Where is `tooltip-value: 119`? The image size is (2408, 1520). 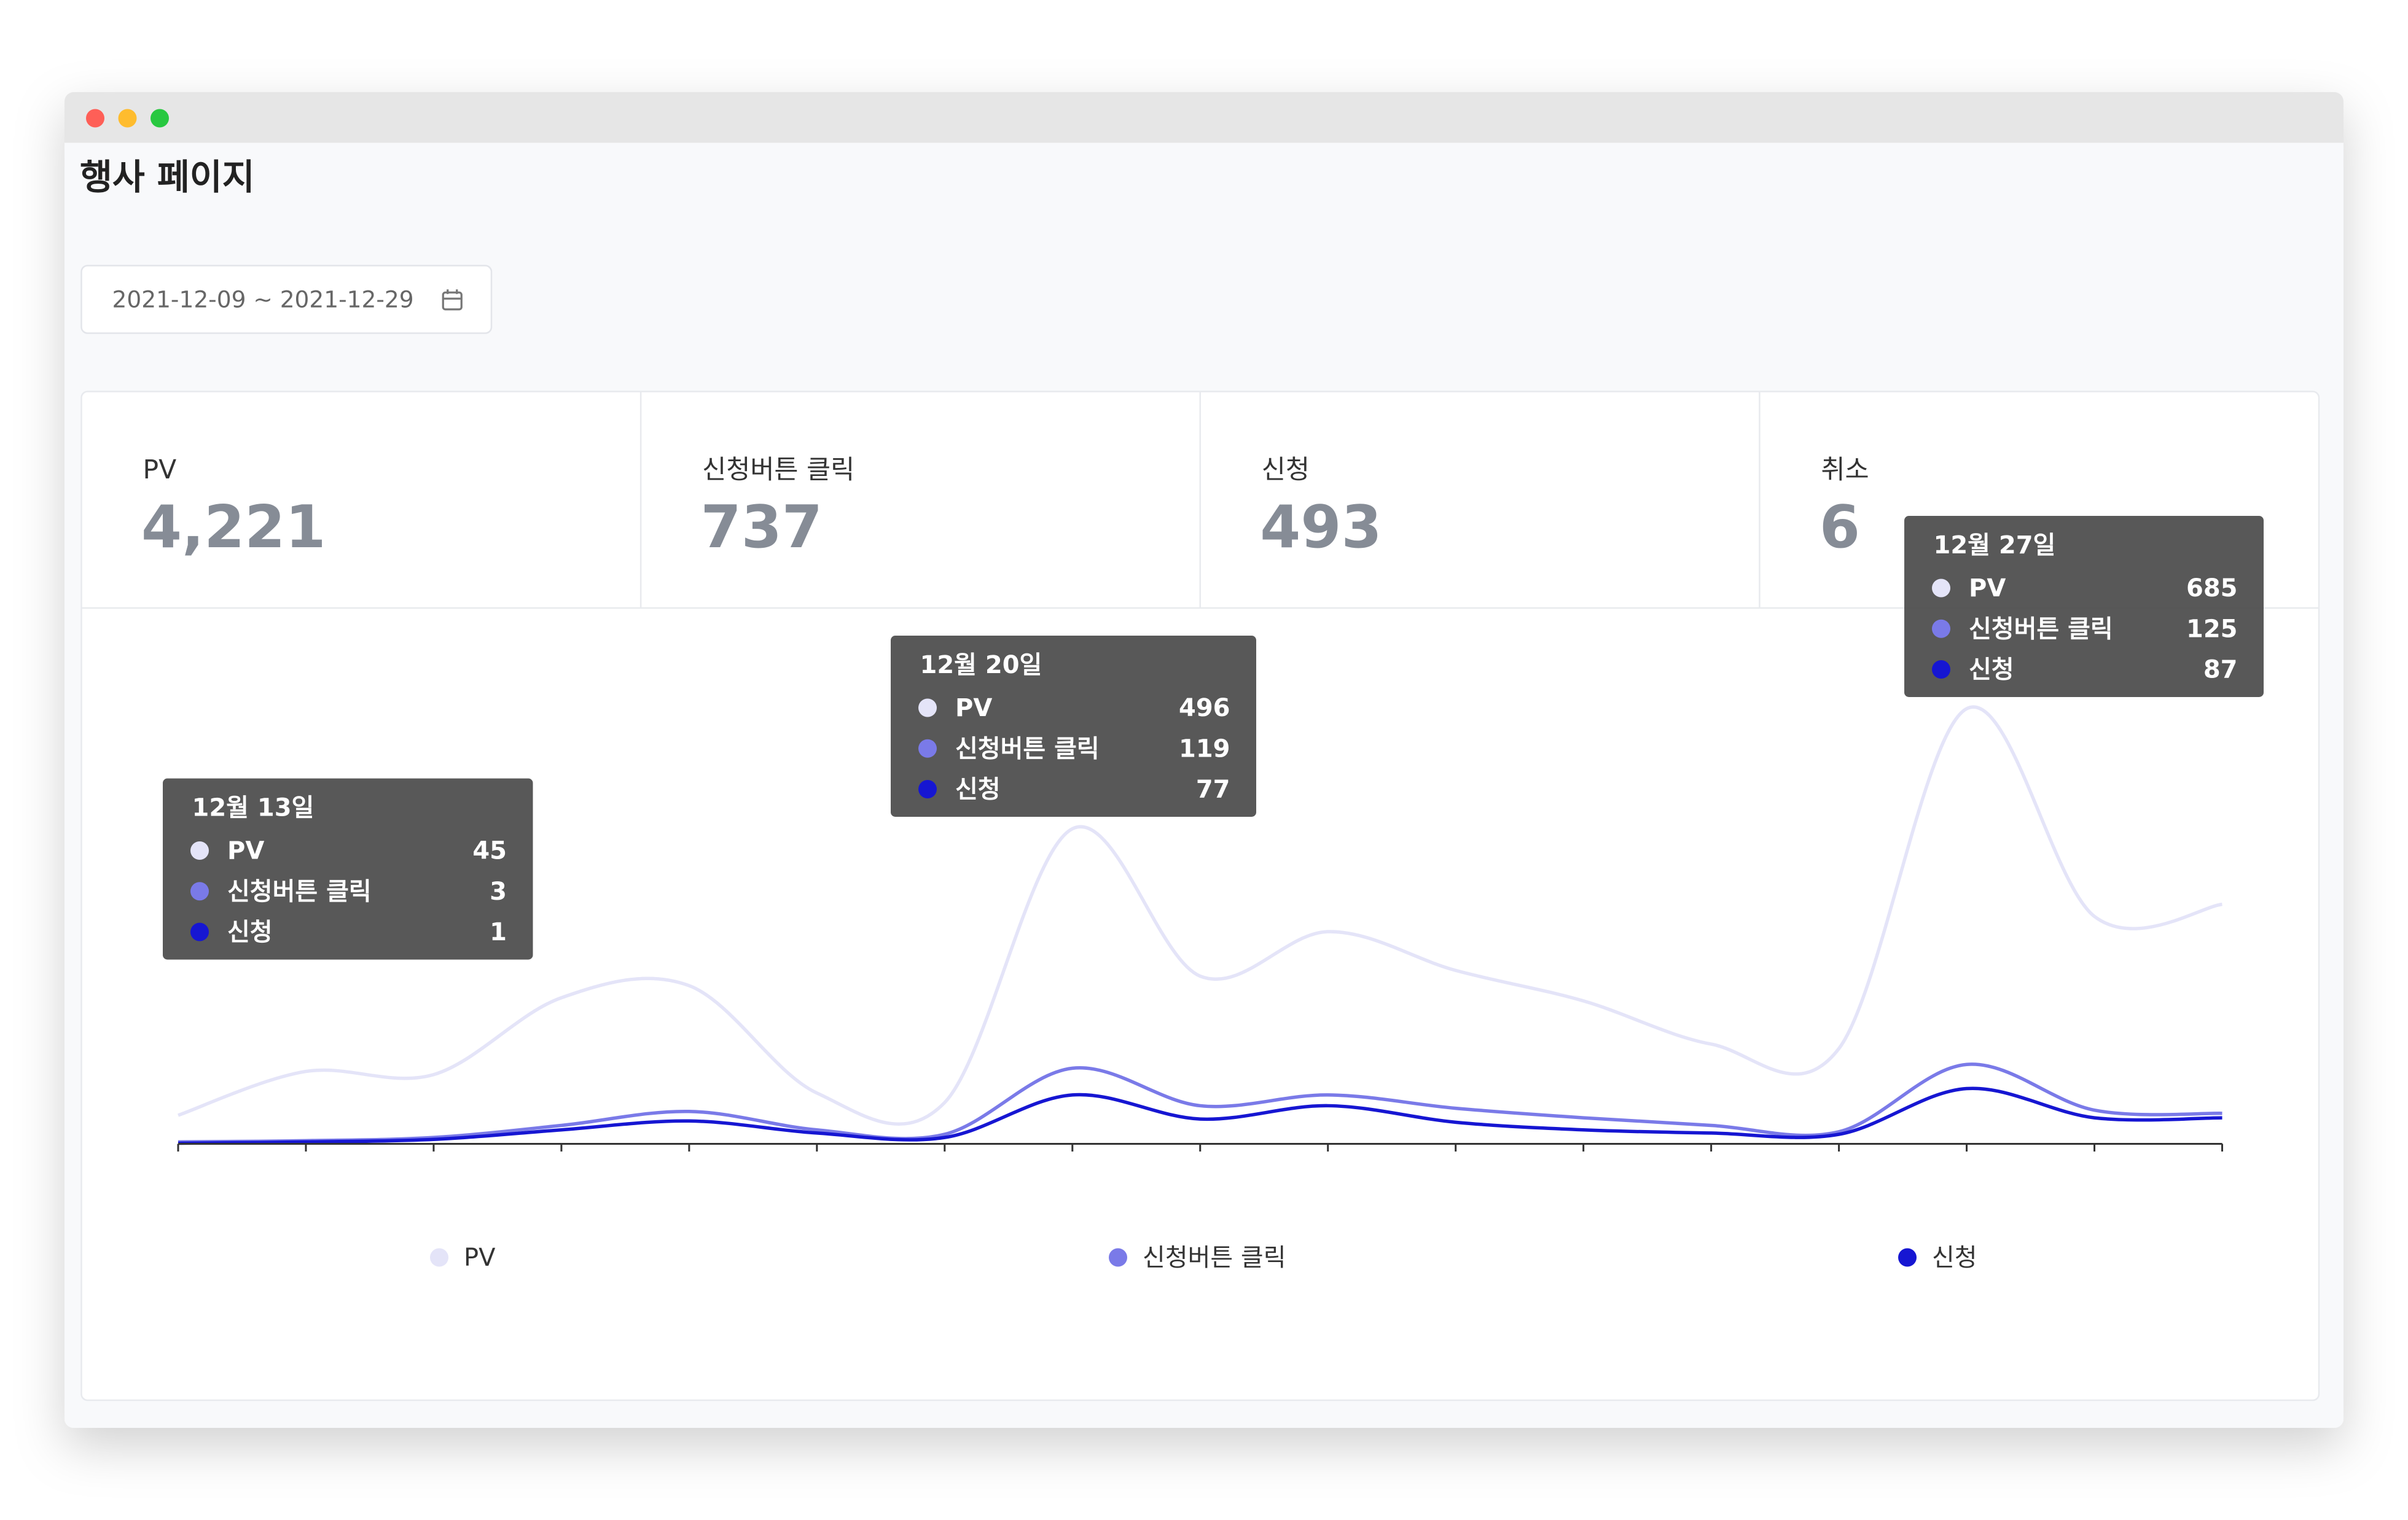 tooltip-value: 119 is located at coordinates (1204, 749).